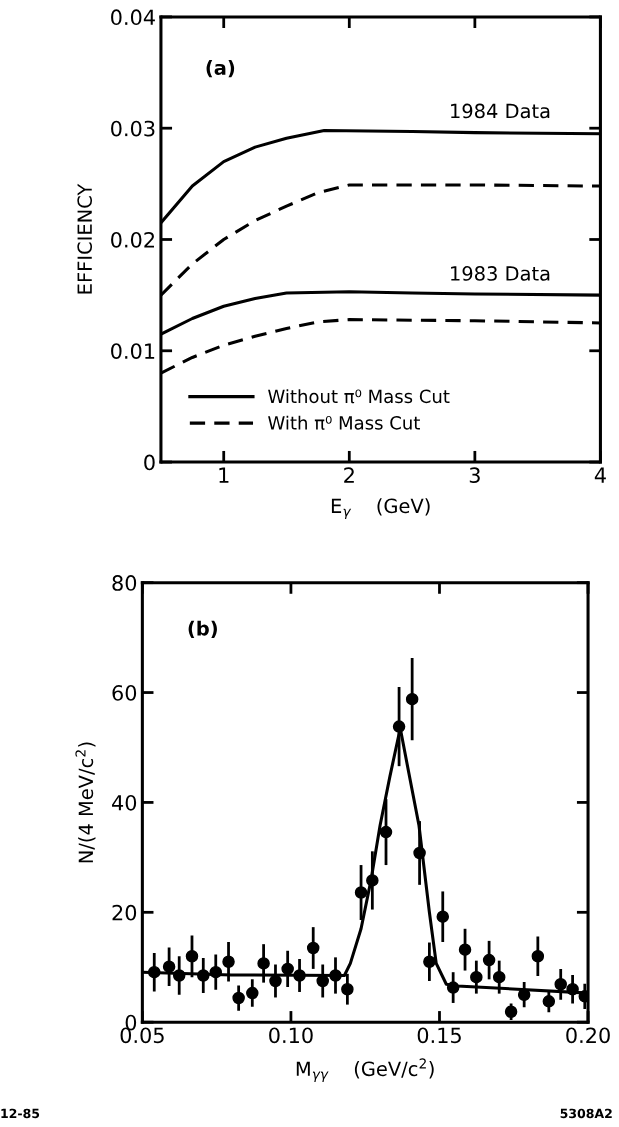  What do you see at coordinates (380, 508) in the screenshot?
I see `text: E$_{γ}$ (GeV)` at bounding box center [380, 508].